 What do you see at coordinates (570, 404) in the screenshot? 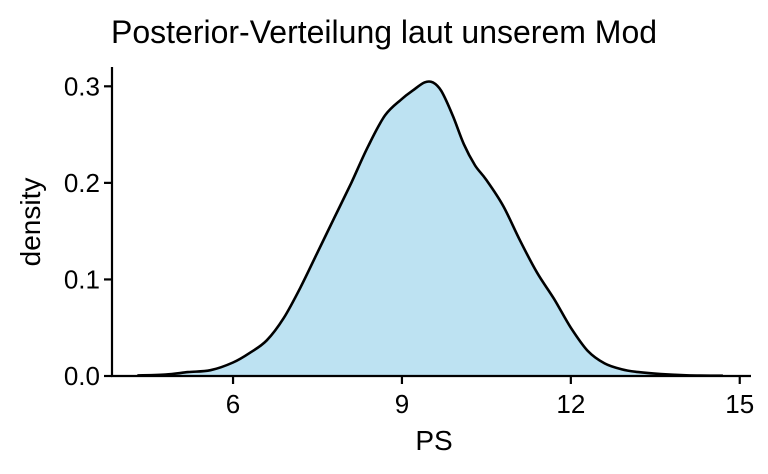
I see `x-tick-label: 12` at bounding box center [570, 404].